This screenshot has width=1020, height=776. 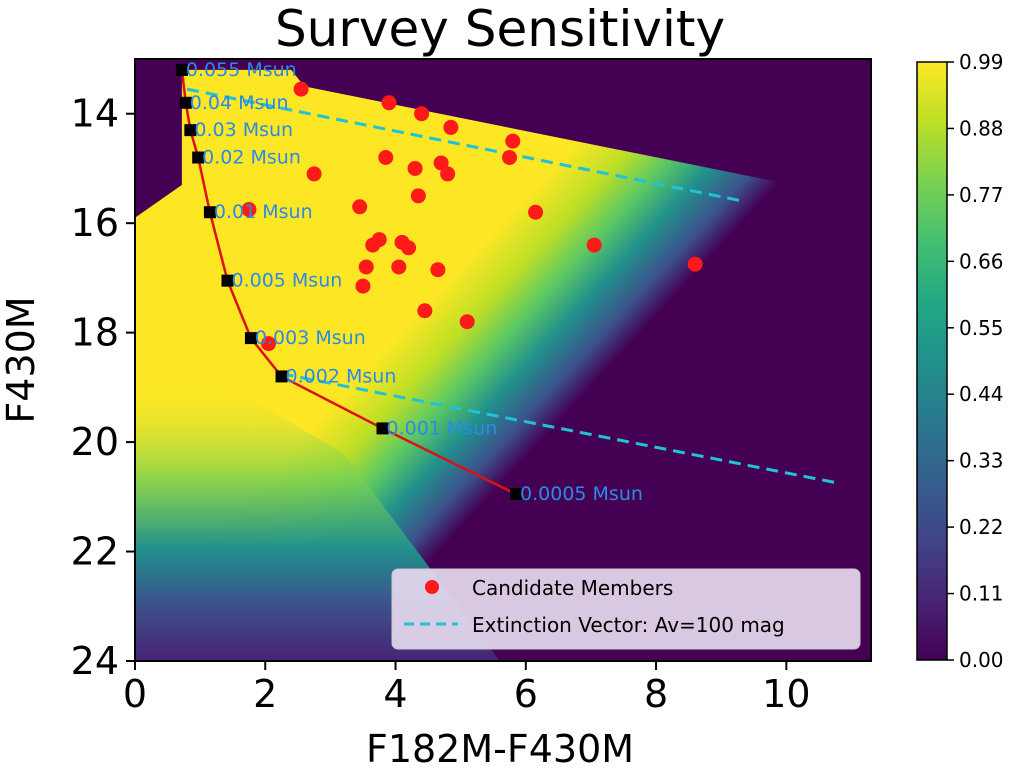 What do you see at coordinates (981, 62) in the screenshot?
I see `colorbar-tick-label-0: 0.99` at bounding box center [981, 62].